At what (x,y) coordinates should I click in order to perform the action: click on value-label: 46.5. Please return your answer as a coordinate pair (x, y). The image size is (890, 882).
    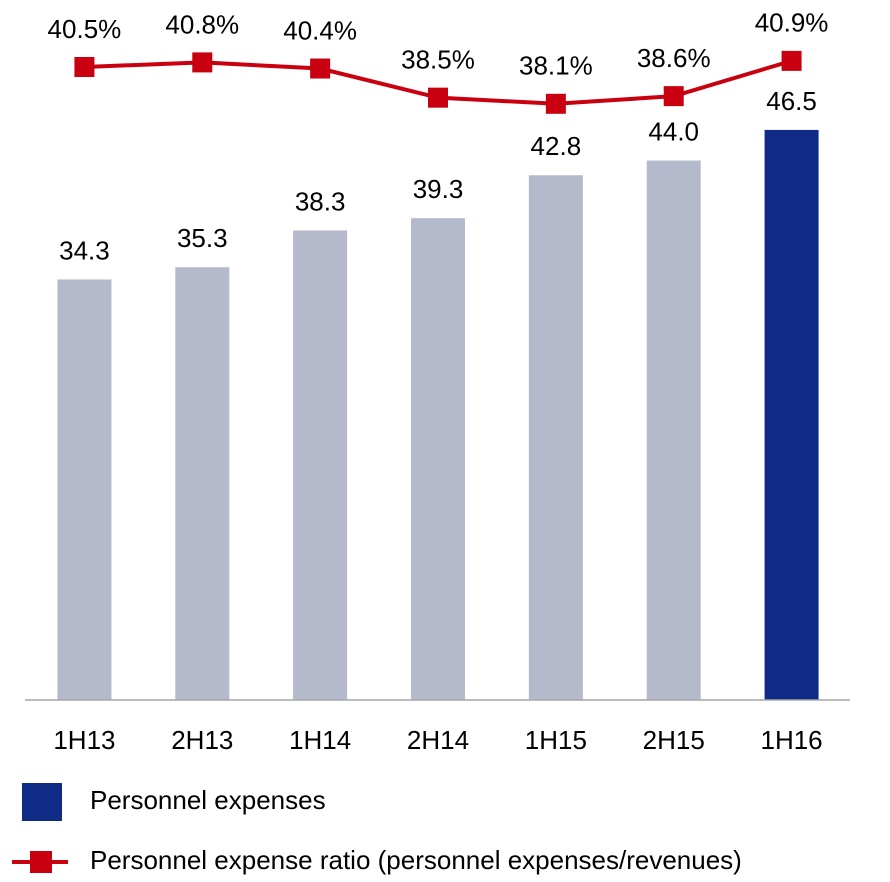
    Looking at the image, I should click on (791, 101).